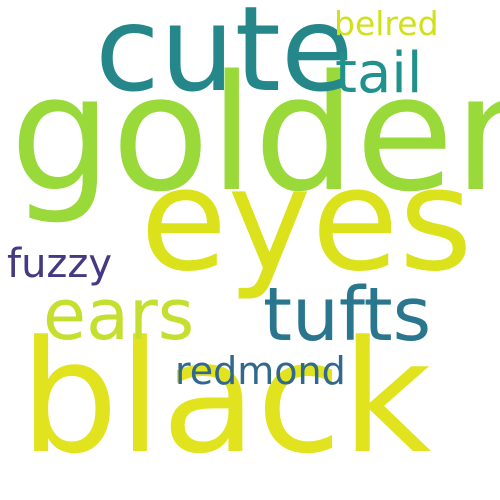 The width and height of the screenshot is (500, 500). What do you see at coordinates (60, 264) in the screenshot?
I see `word-fuzzy: fuzzy` at bounding box center [60, 264].